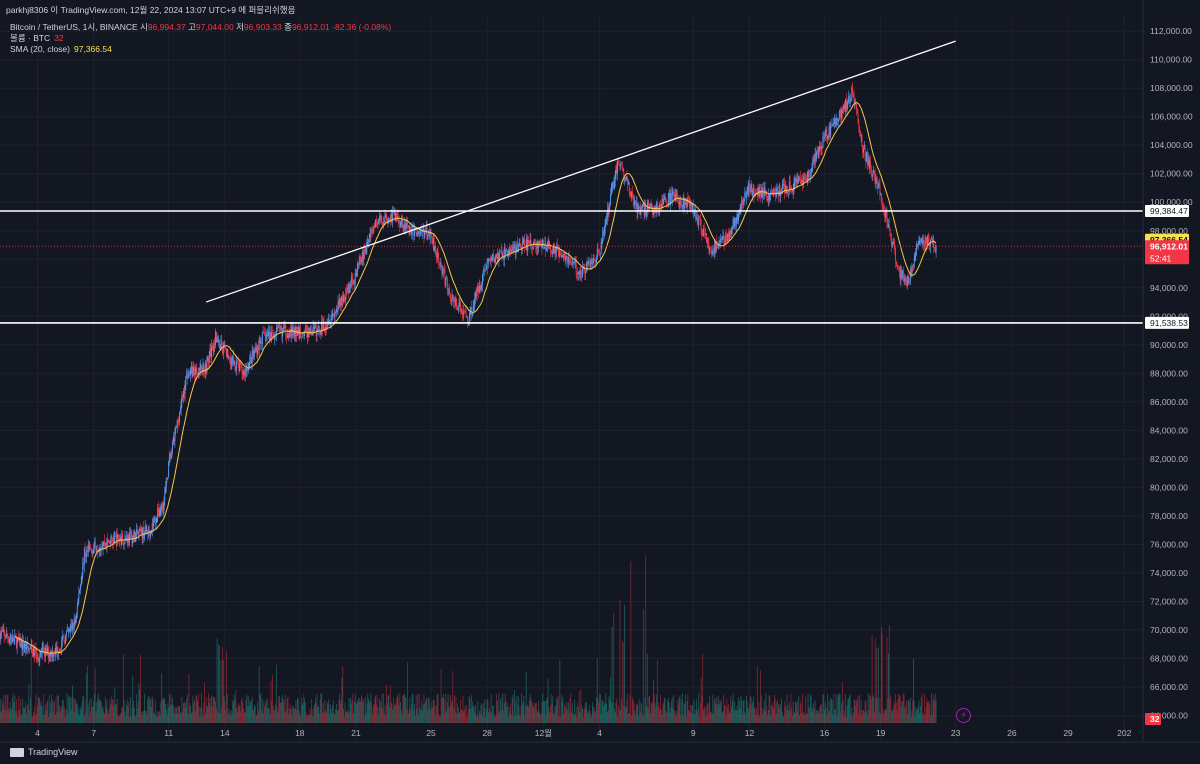 This screenshot has width=1200, height=764. I want to click on last-price-label-countdown: 52:41, so click(1161, 258).